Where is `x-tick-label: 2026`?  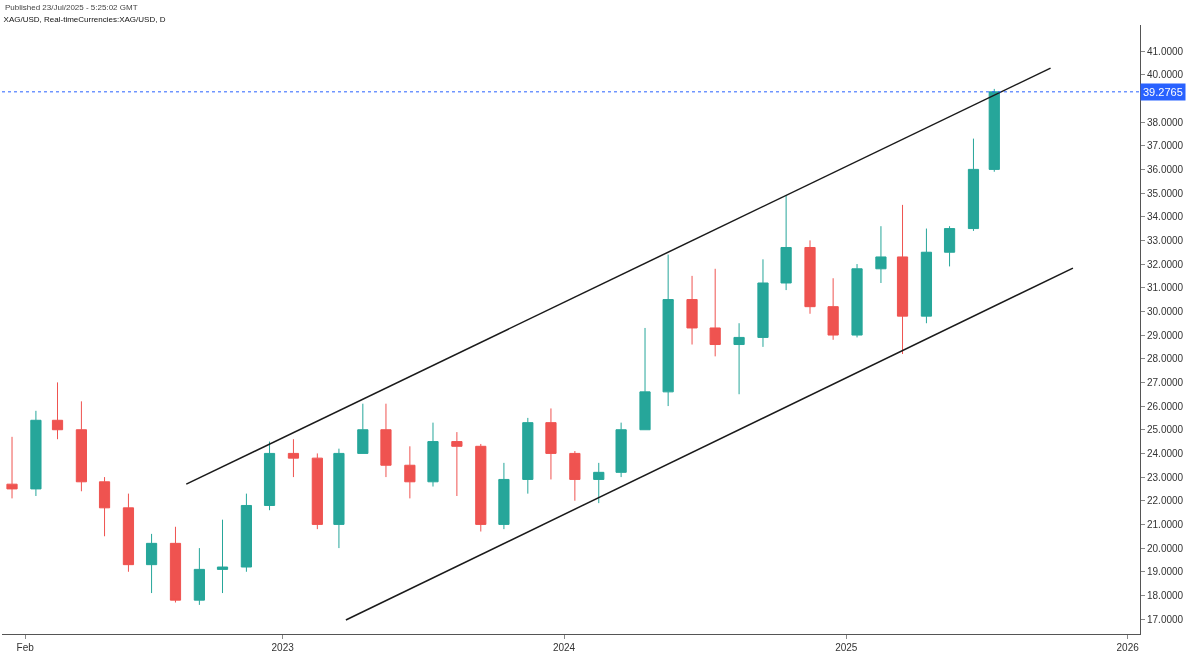
x-tick-label: 2026 is located at coordinates (1128, 647).